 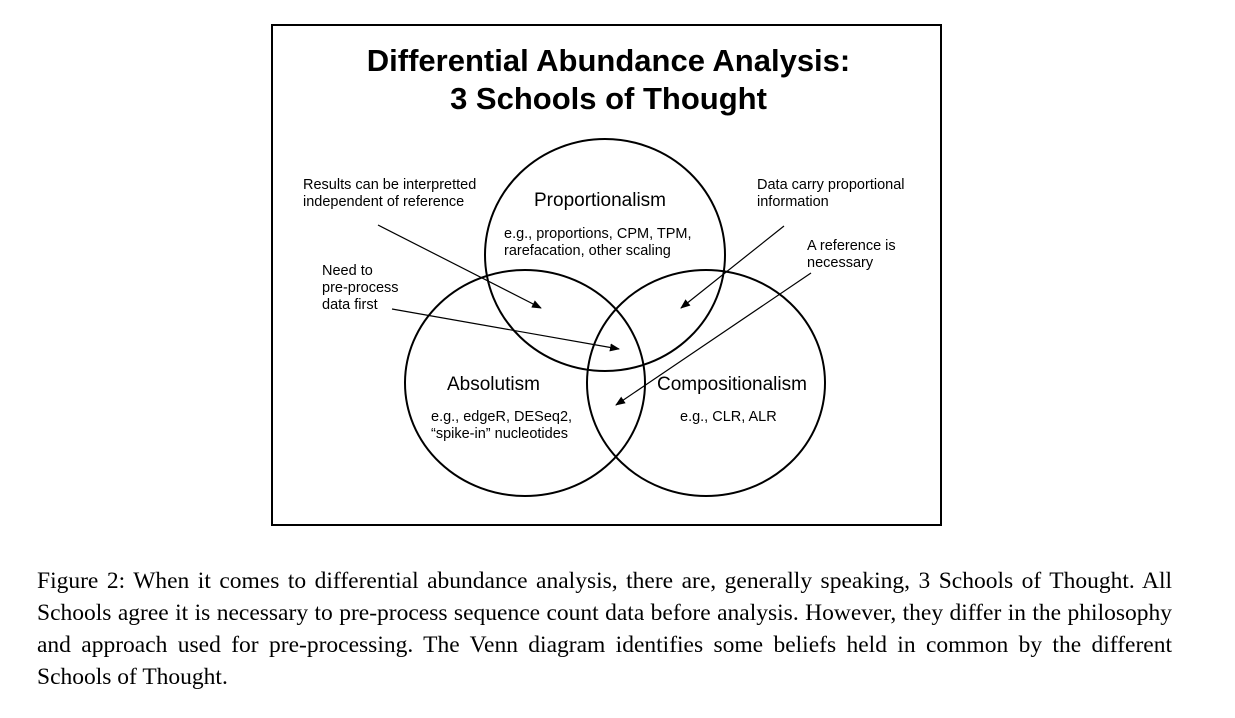 I want to click on arrow-preprocess, so click(x=505, y=330).